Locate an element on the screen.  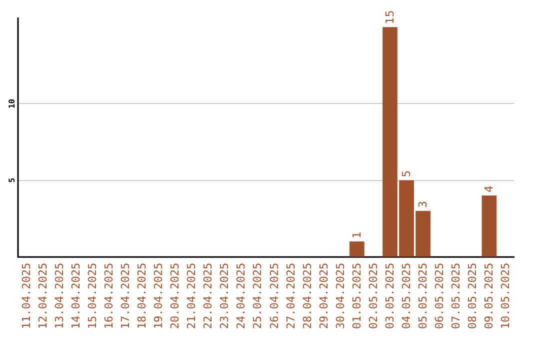
x-tick-label: 01.05.2025 is located at coordinates (357, 296).